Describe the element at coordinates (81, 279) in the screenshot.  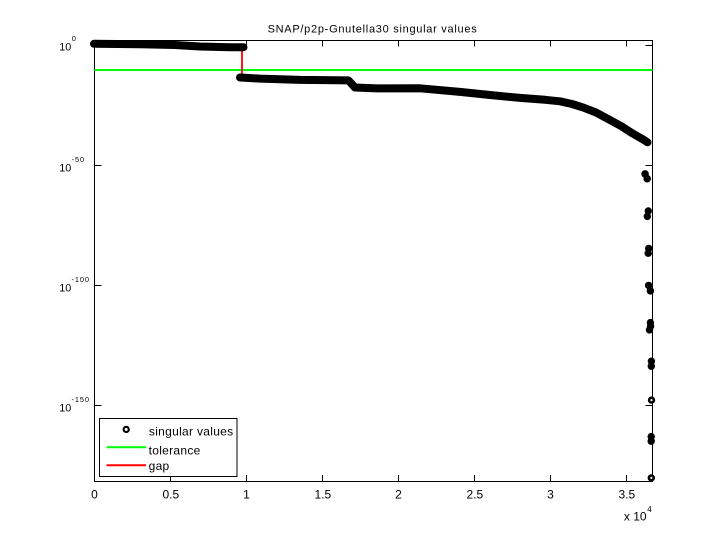
I see `svg-text: -100` at that location.